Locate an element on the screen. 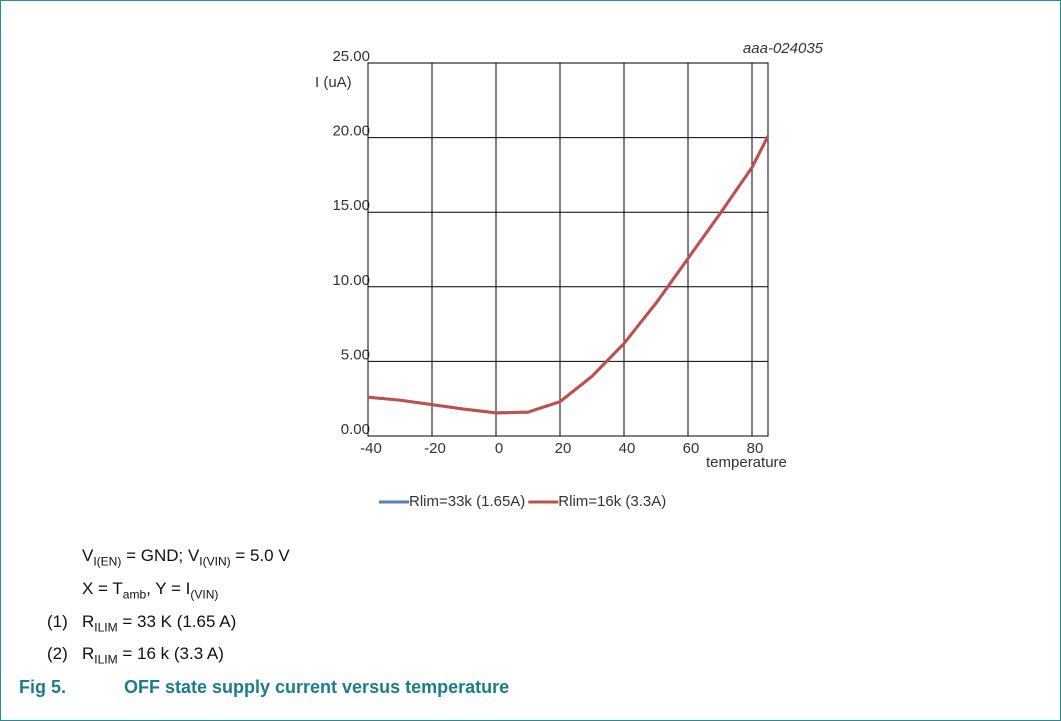  x-tick-label: 40 is located at coordinates (627, 448).